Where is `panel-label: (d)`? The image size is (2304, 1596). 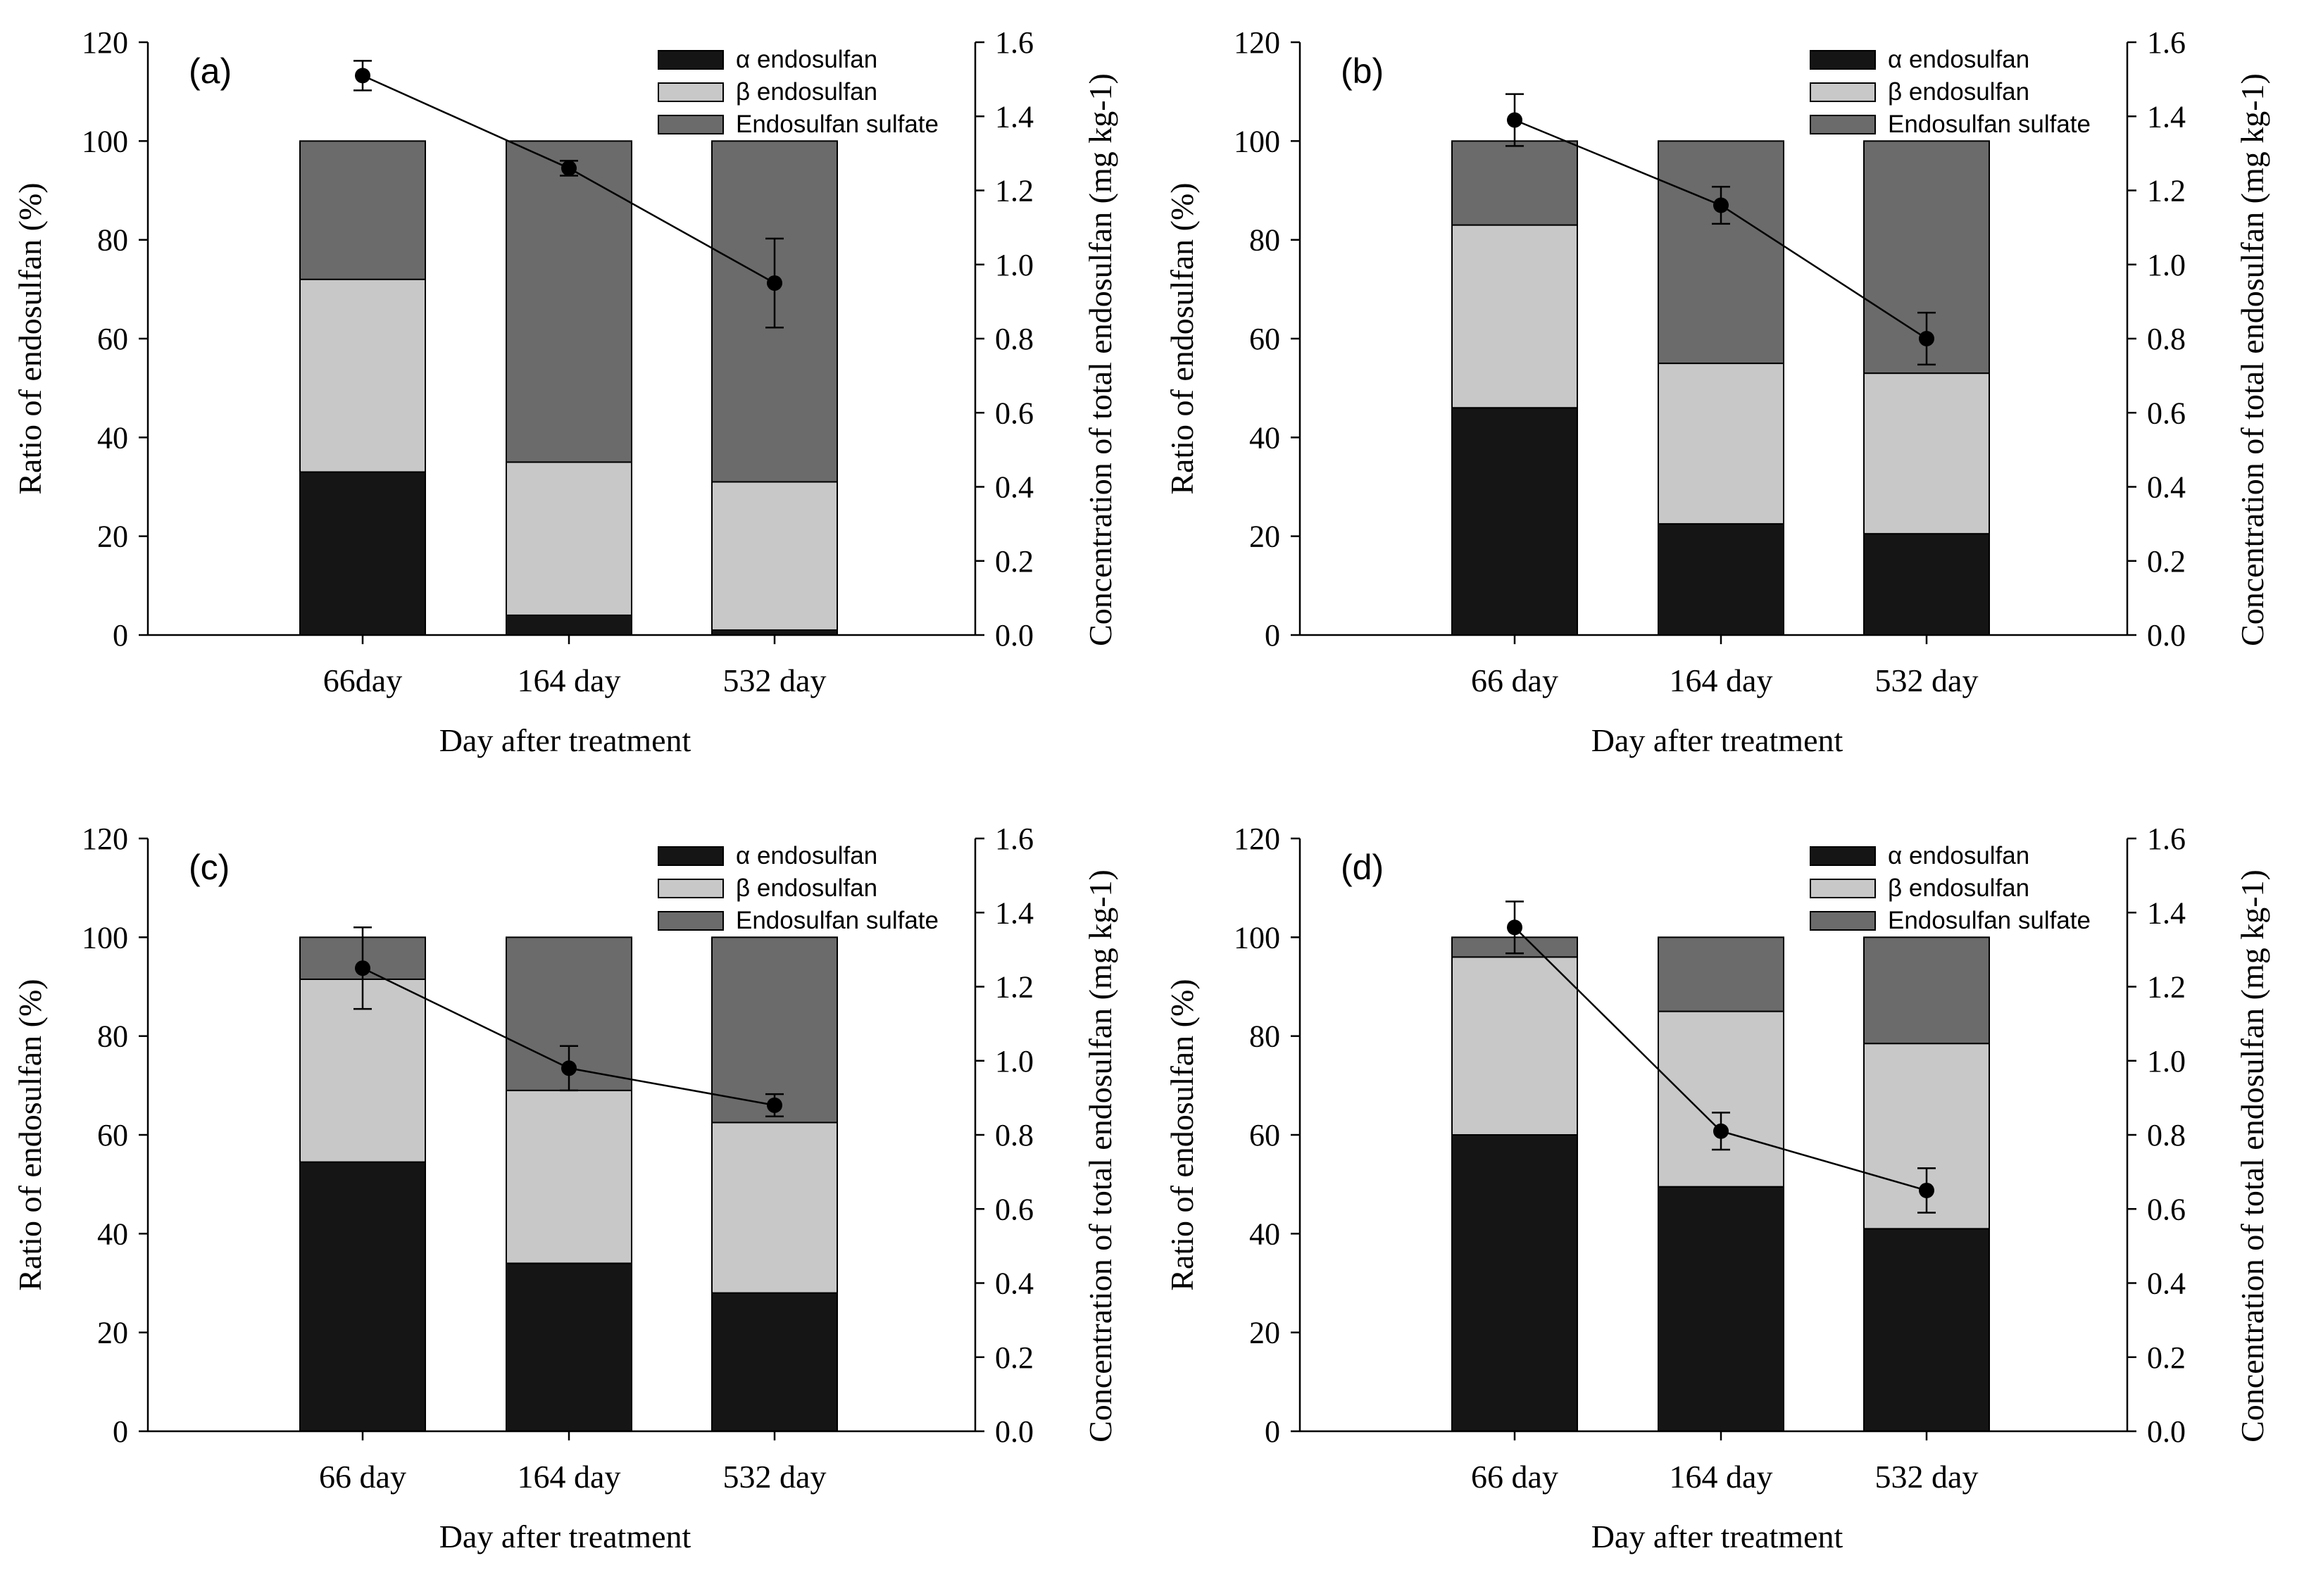 panel-label: (d) is located at coordinates (1362, 867).